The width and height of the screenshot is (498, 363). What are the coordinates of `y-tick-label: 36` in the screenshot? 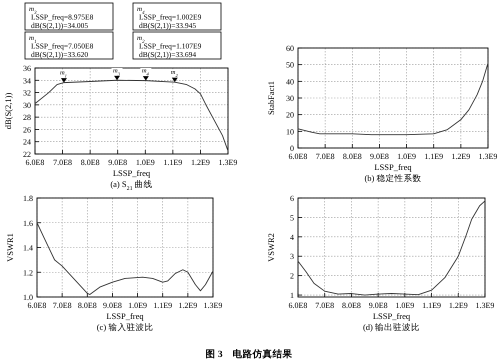 It's located at (27, 68).